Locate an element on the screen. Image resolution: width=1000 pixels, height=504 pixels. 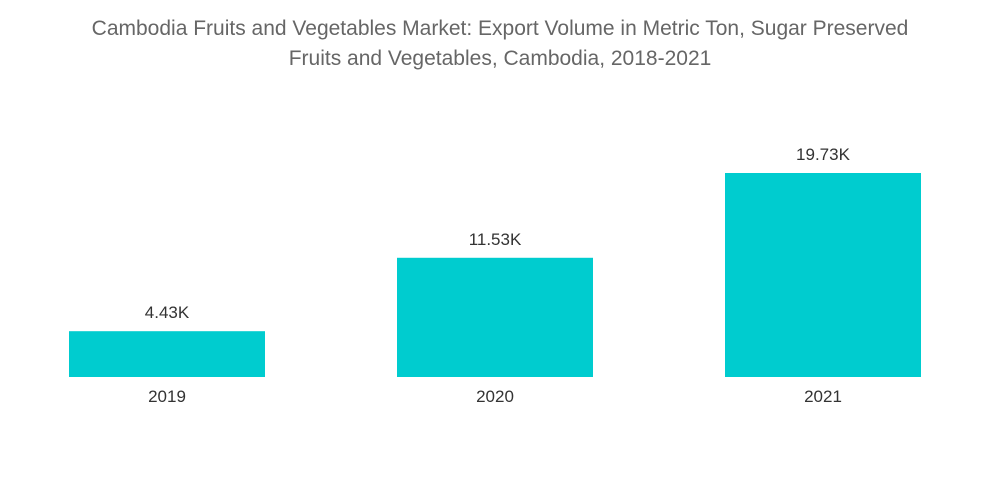
data-label-2019: 4.43K is located at coordinates (167, 312).